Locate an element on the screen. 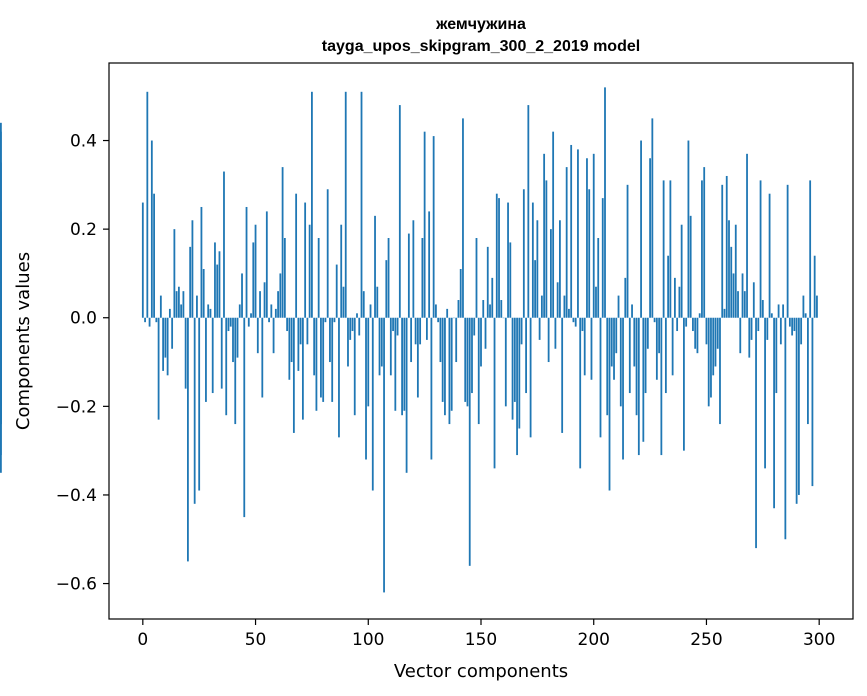 Image resolution: width=867 pixels, height=696 pixels. y-tick-label: −0.4 is located at coordinates (76, 496).